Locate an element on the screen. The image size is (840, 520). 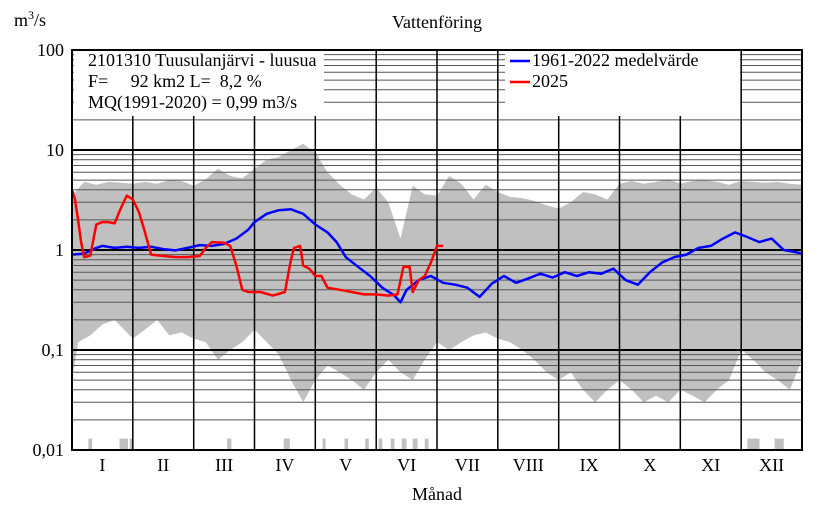
mq-text: MQ(1991-2020) = 0,99 m3/s is located at coordinates (192, 102).